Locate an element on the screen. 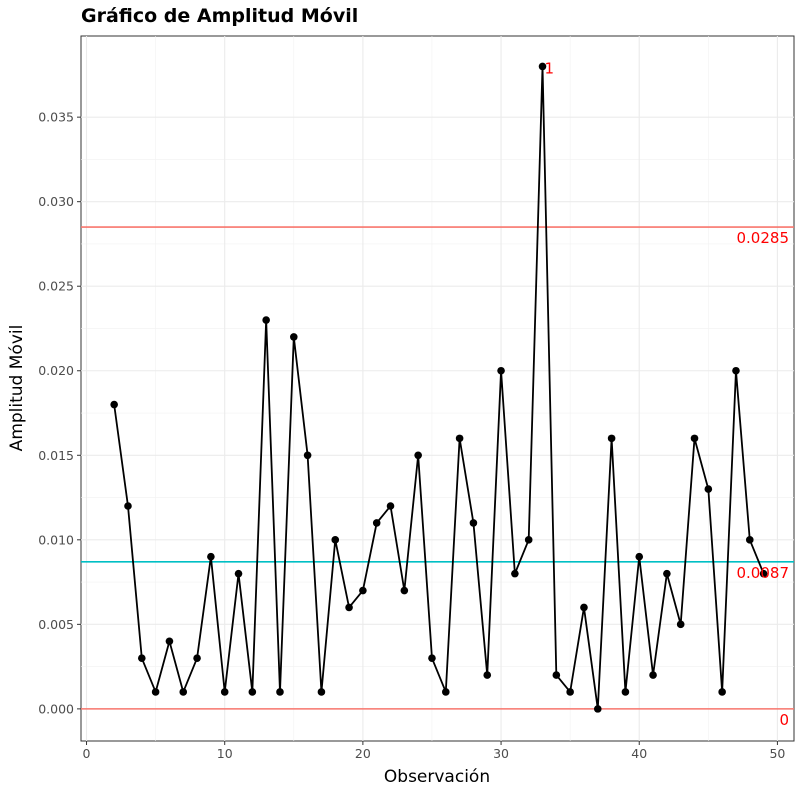 This screenshot has height=789, width=804. control-limit-label: 0 is located at coordinates (784, 720).